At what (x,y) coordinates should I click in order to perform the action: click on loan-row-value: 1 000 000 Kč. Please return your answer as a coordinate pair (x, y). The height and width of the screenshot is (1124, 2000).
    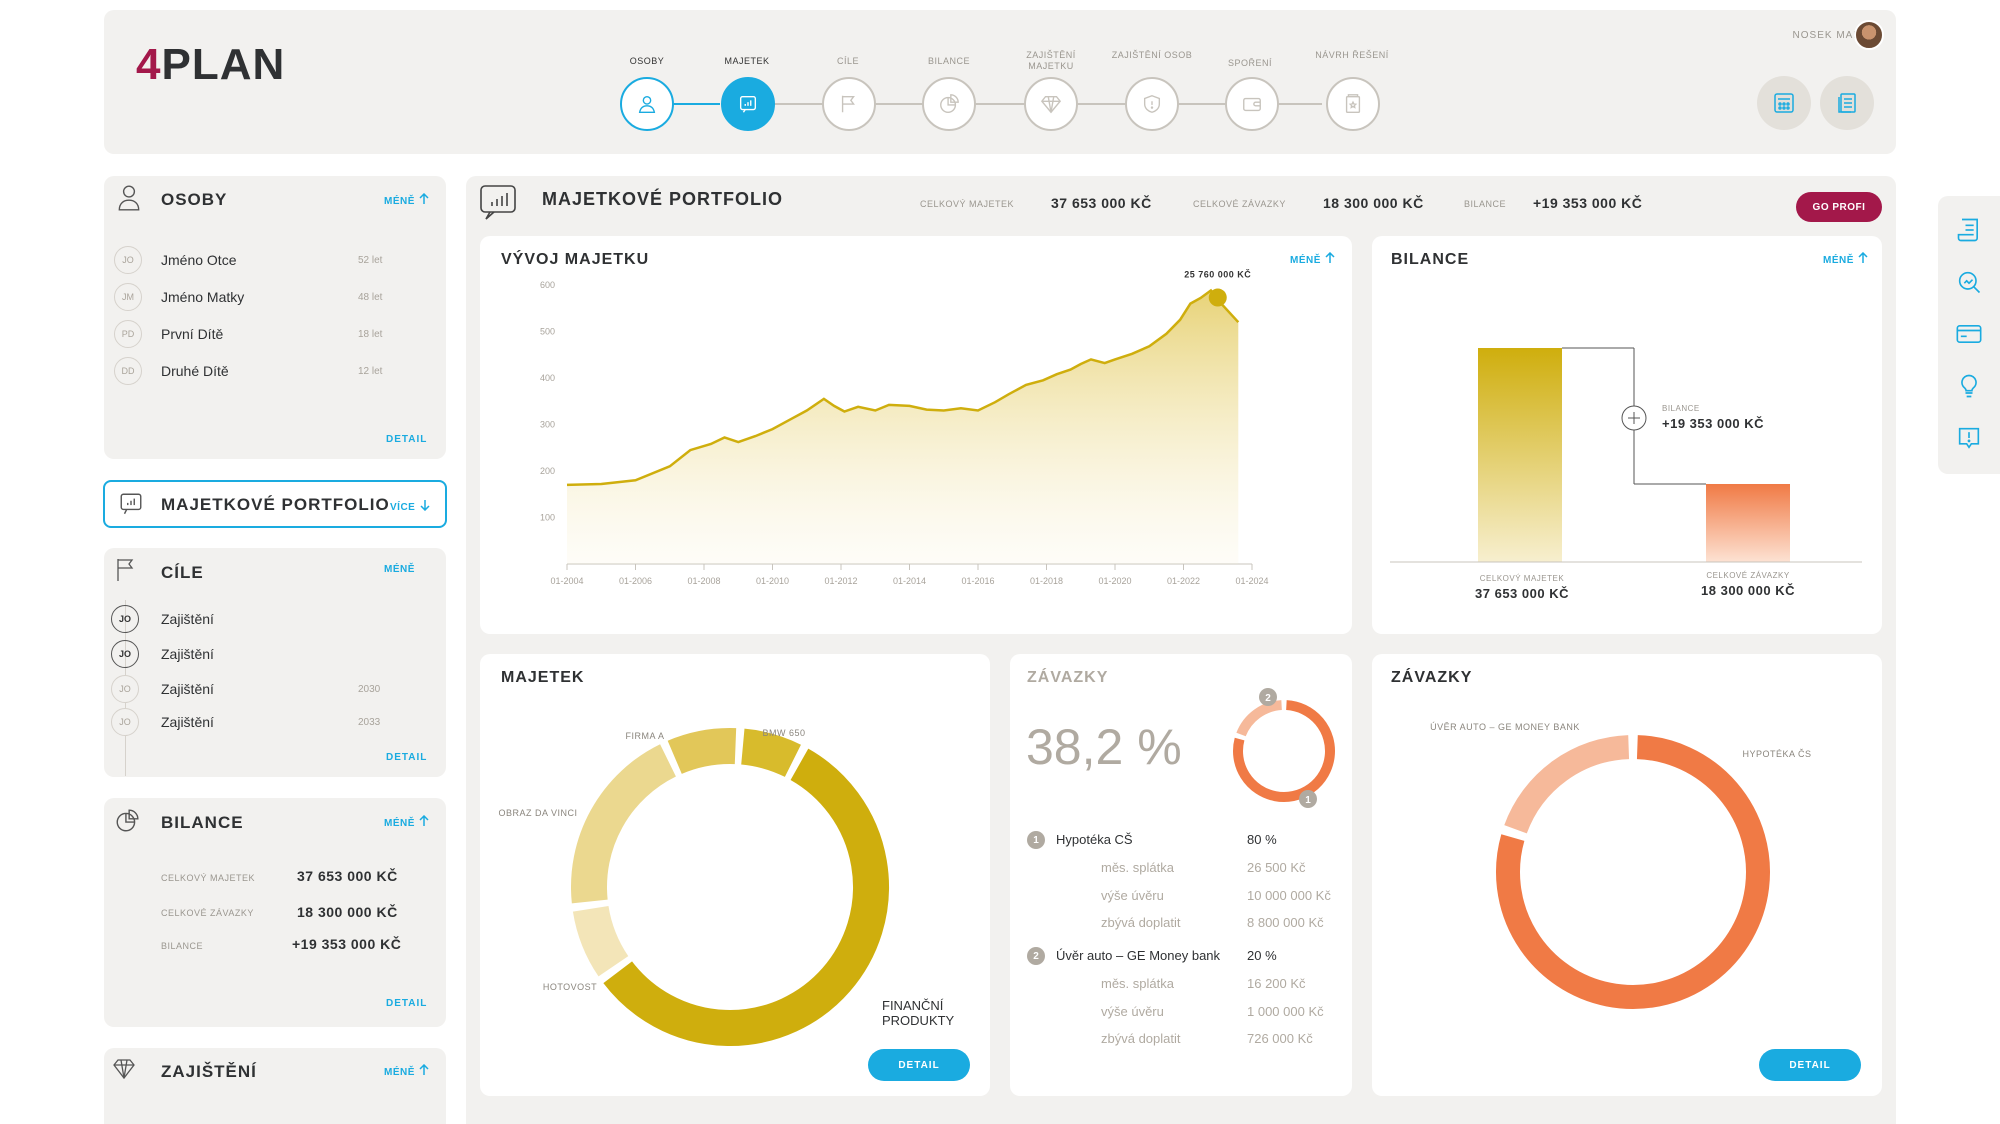
    Looking at the image, I should click on (1285, 1011).